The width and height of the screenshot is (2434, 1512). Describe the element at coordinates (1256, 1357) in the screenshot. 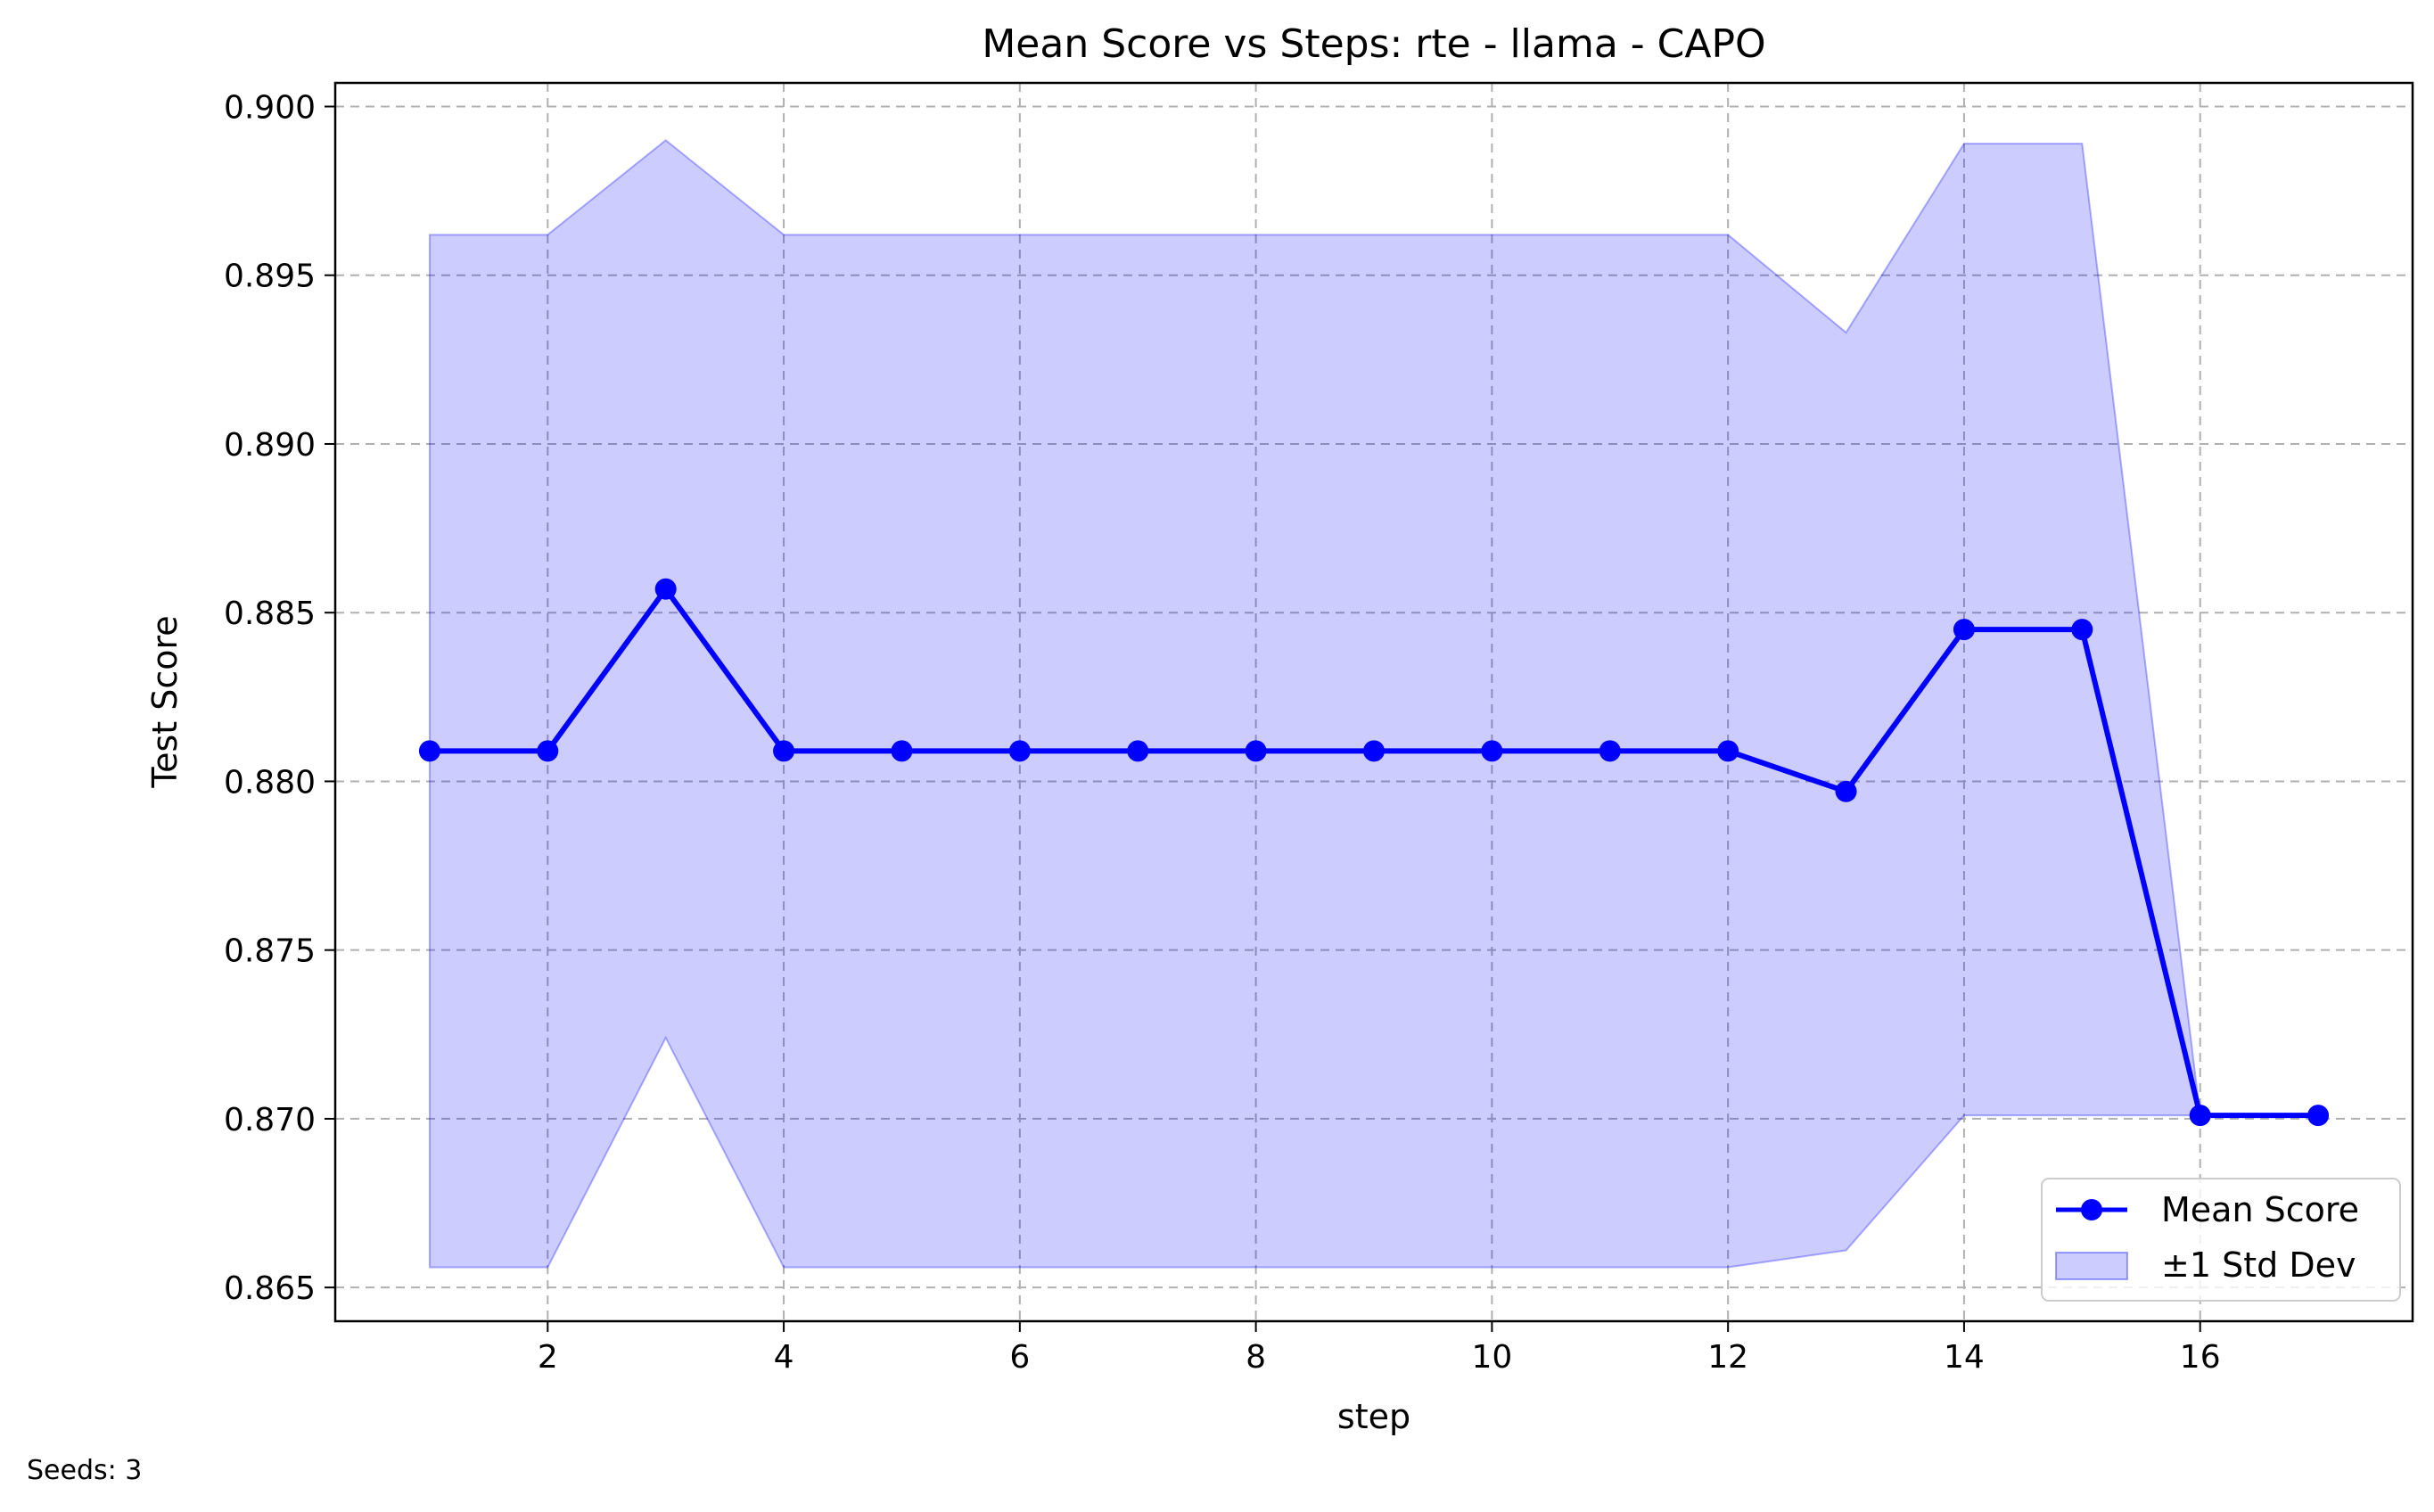

I see `x-tick-label: 8` at that location.